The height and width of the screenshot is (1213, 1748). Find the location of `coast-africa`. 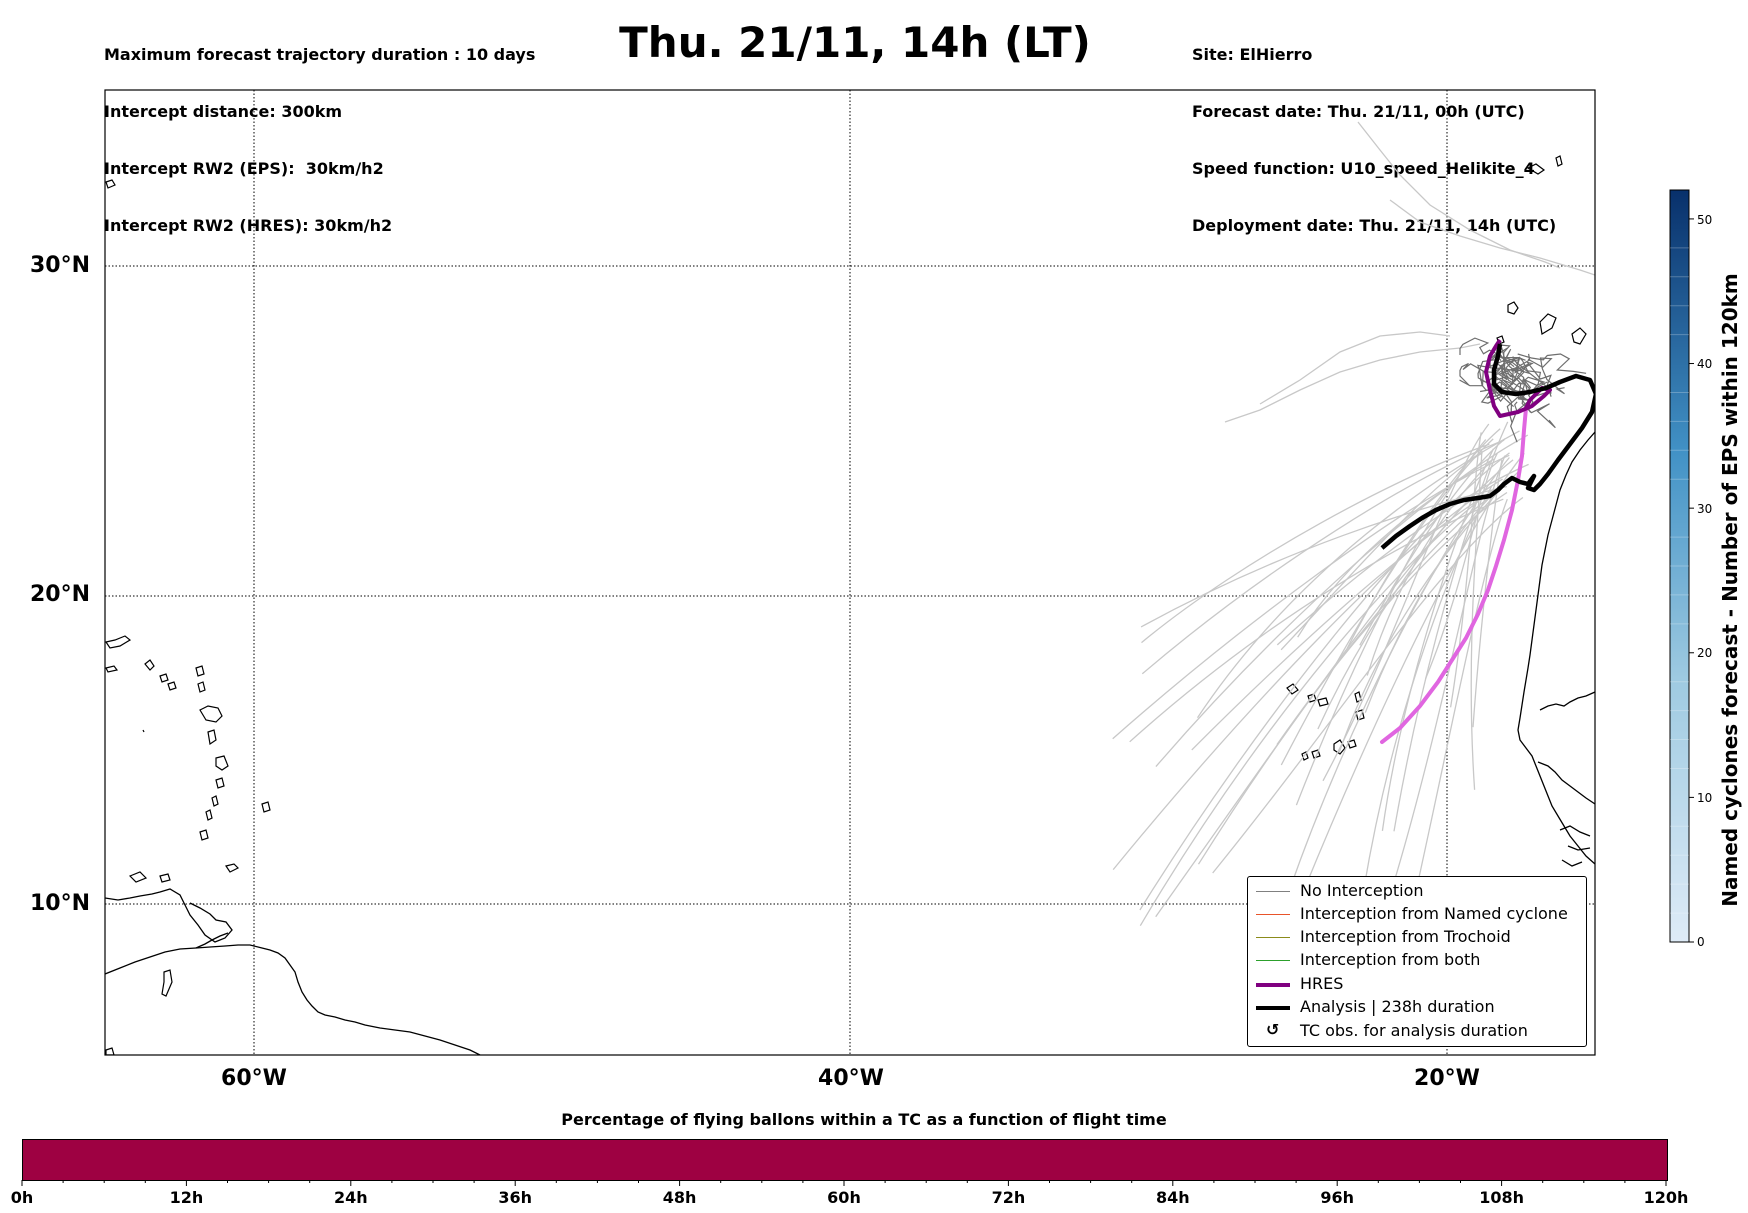

coast-africa is located at coordinates (1556, 648).